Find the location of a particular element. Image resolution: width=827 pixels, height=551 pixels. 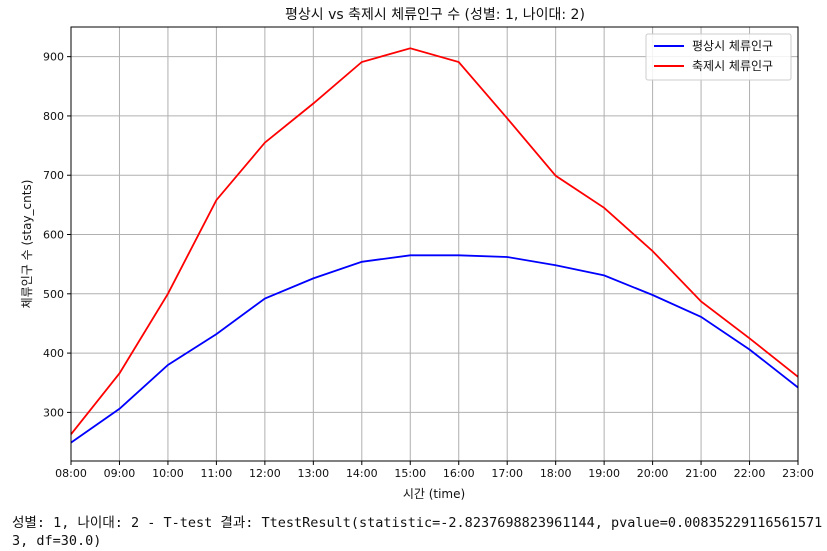

y-tick-label: 300 is located at coordinates (53, 412).